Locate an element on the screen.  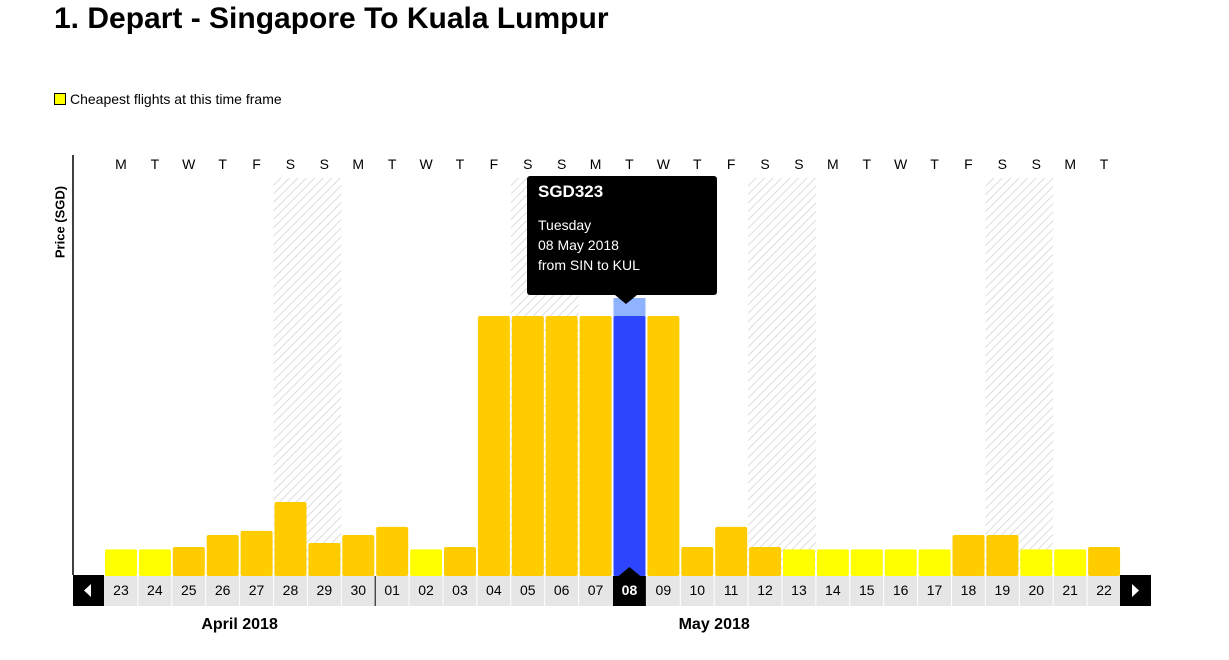
date-label-18: 18 is located at coordinates (969, 590).